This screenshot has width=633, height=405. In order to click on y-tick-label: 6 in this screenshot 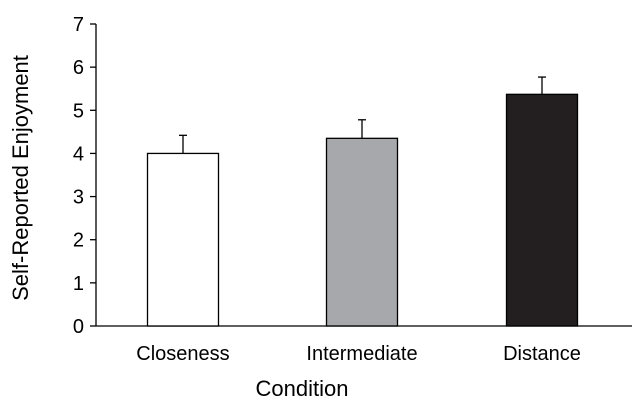, I will do `click(78, 68)`.